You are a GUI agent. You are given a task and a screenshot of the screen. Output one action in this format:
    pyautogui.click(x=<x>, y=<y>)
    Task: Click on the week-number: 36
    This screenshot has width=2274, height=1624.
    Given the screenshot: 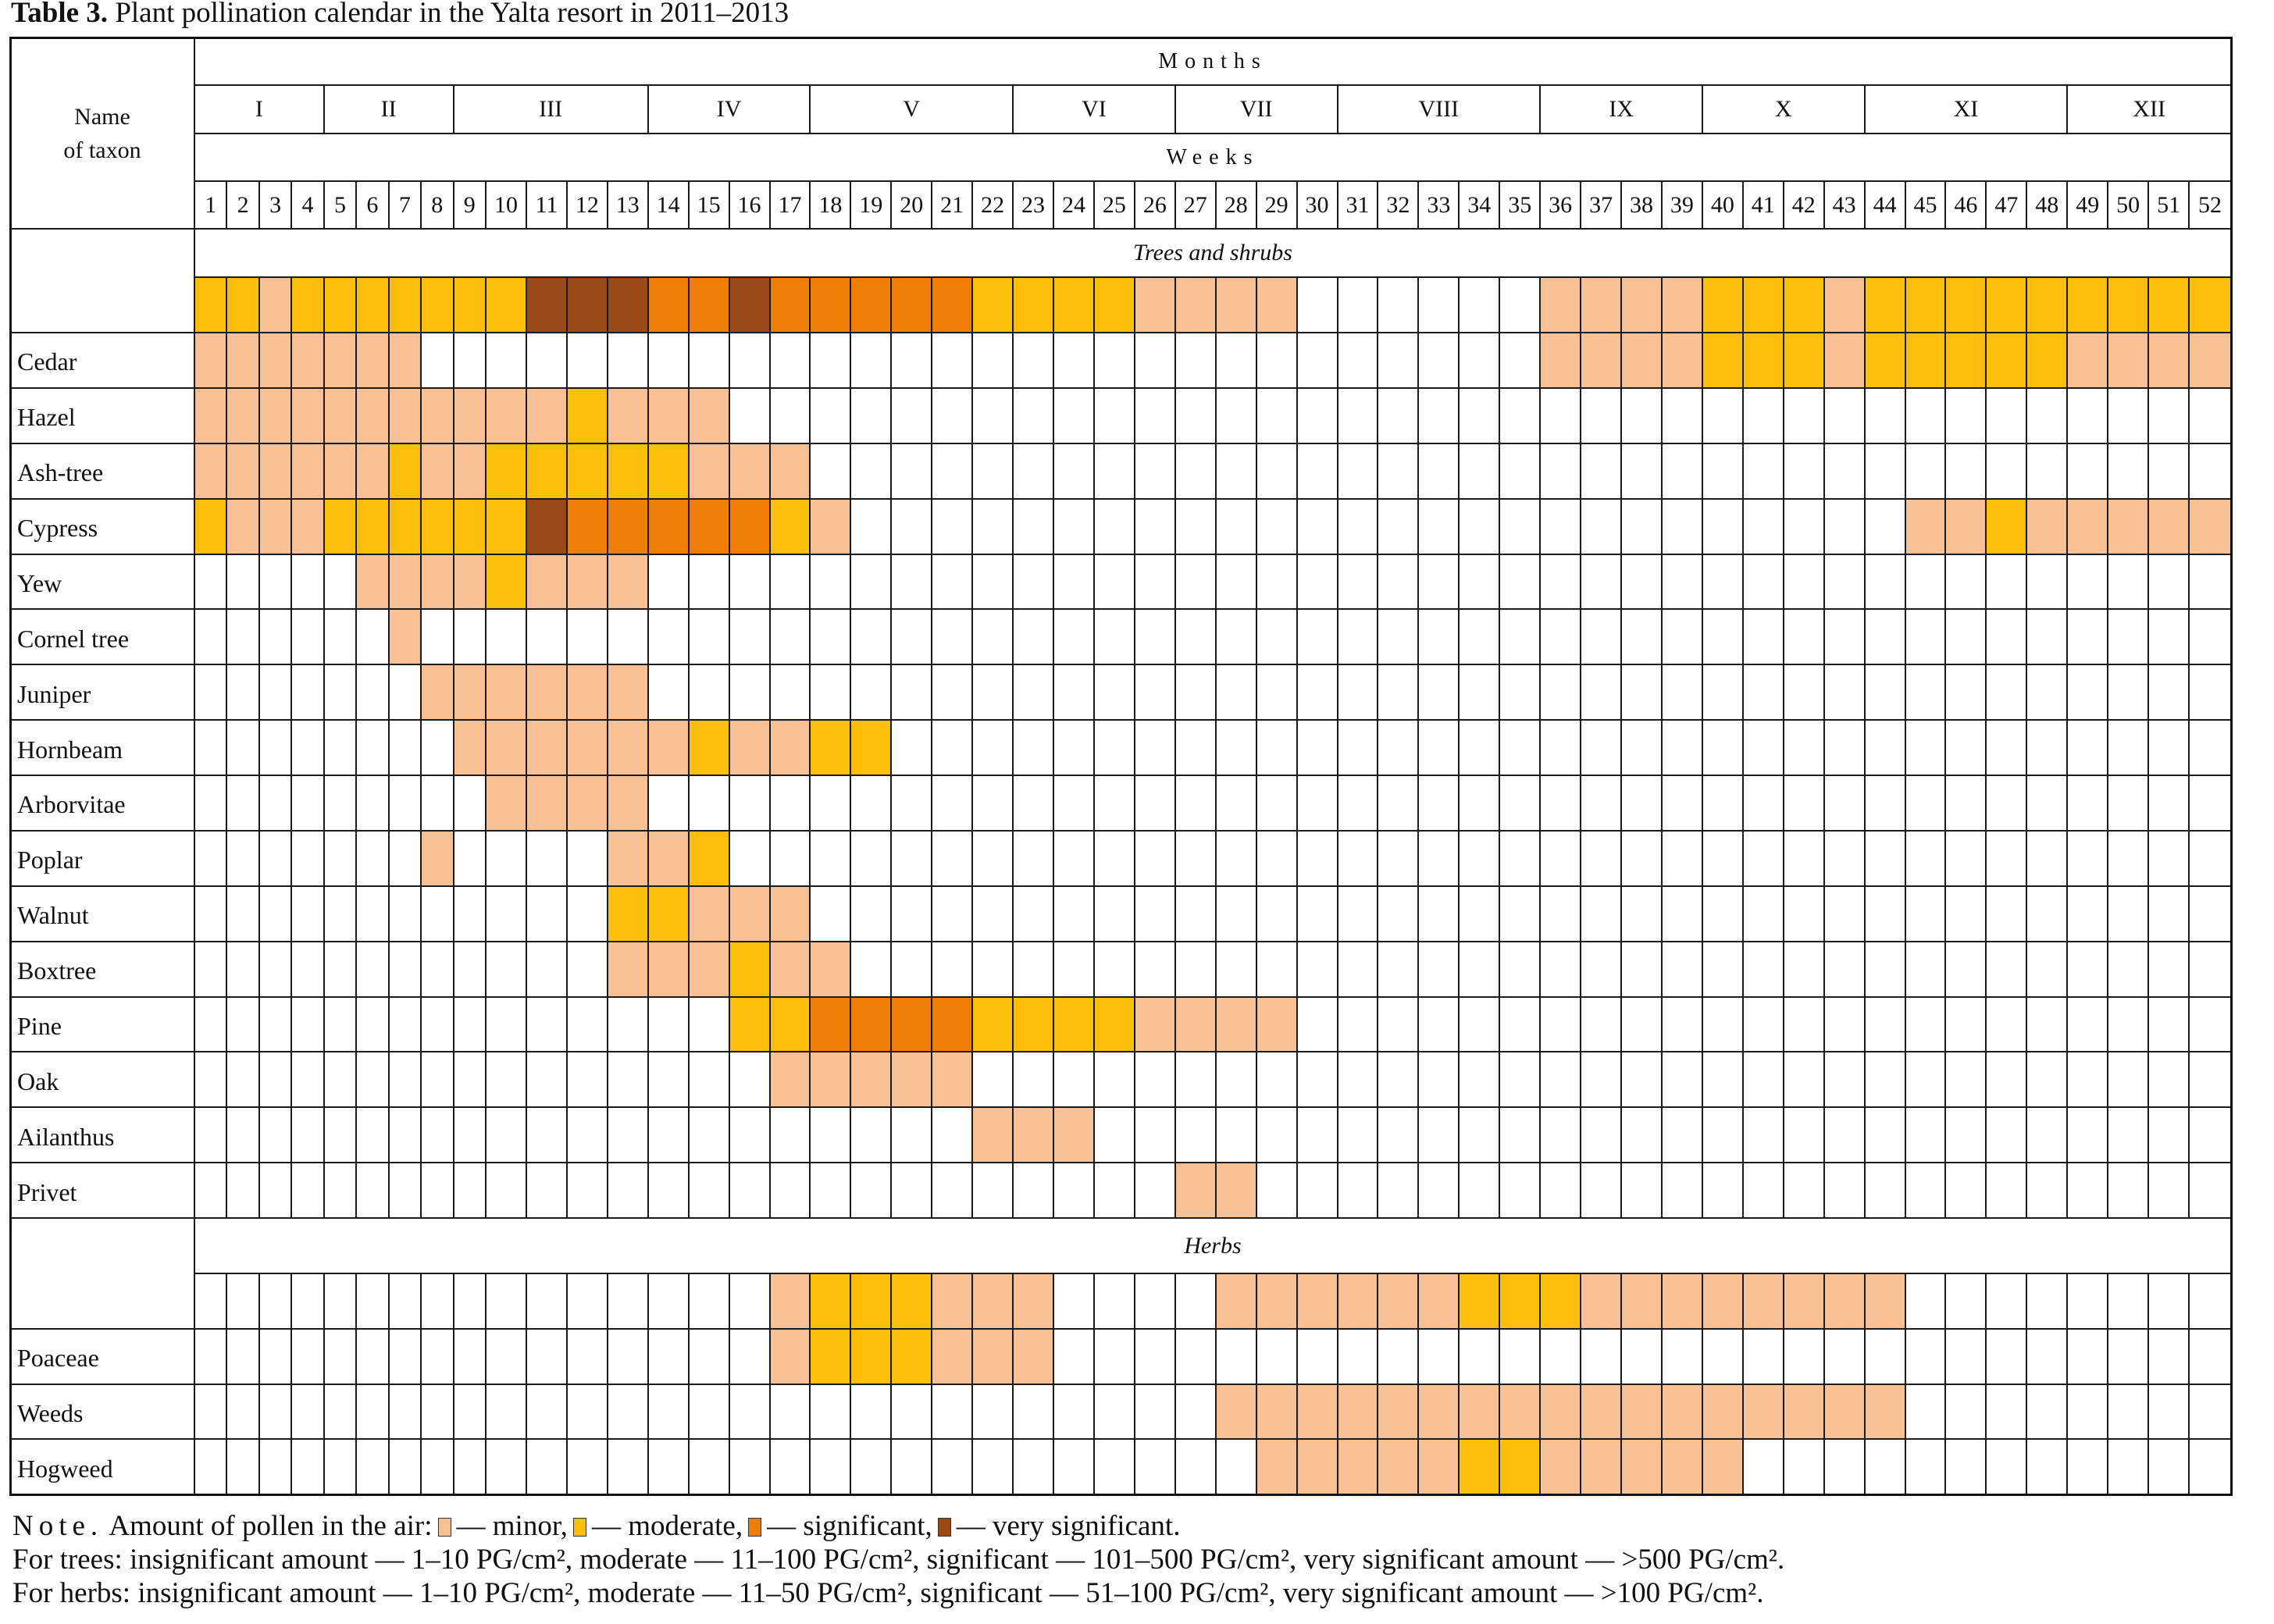 What is the action you would take?
    pyautogui.click(x=1561, y=204)
    